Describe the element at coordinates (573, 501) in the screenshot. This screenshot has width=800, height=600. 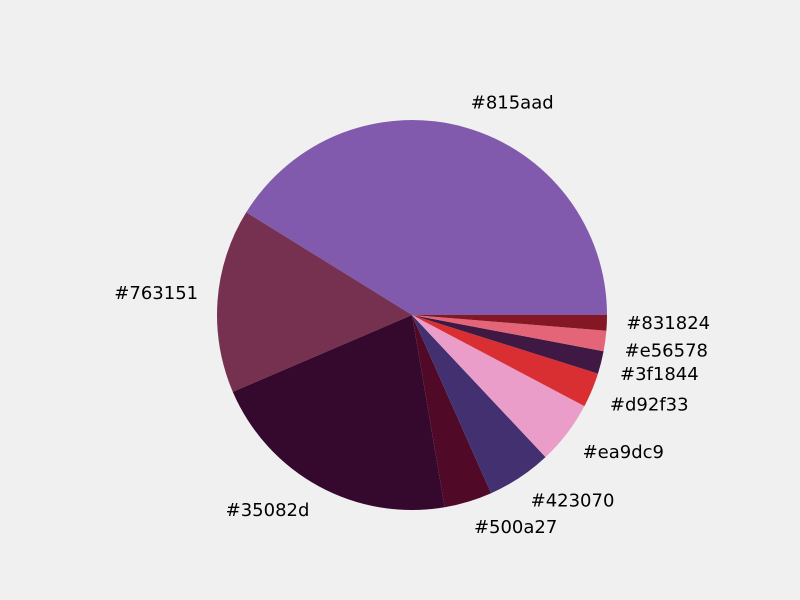
I see `slice-label: #423070` at that location.